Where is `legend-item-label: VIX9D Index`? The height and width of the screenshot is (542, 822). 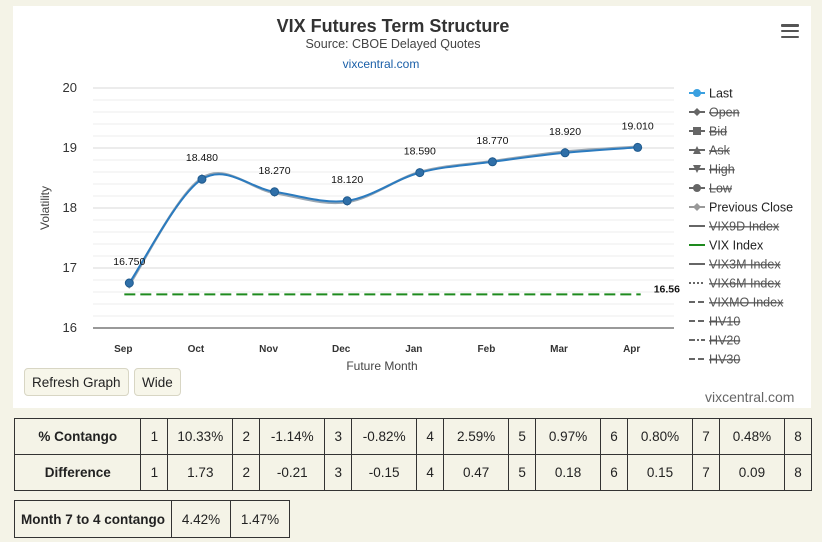 legend-item-label: VIX9D Index is located at coordinates (744, 227).